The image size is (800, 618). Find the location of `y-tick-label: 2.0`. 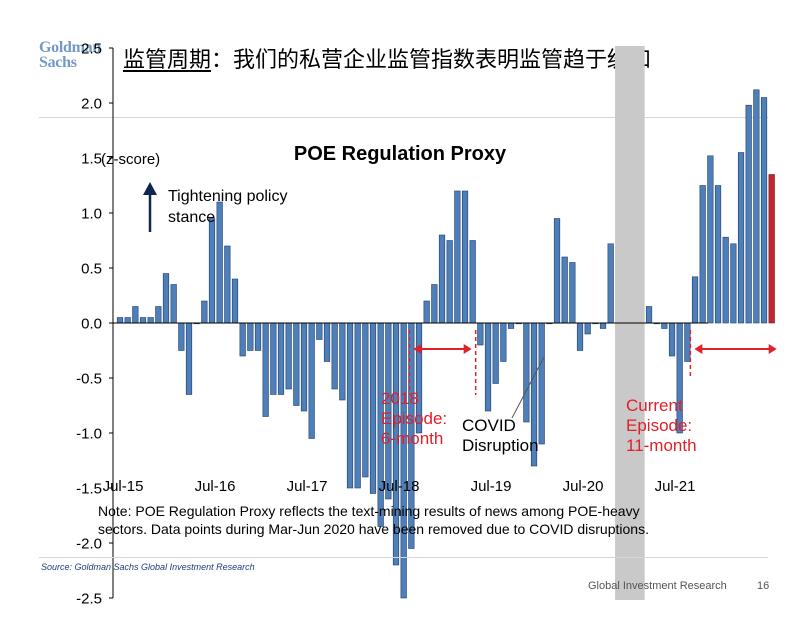

y-tick-label: 2.0 is located at coordinates (91, 104).